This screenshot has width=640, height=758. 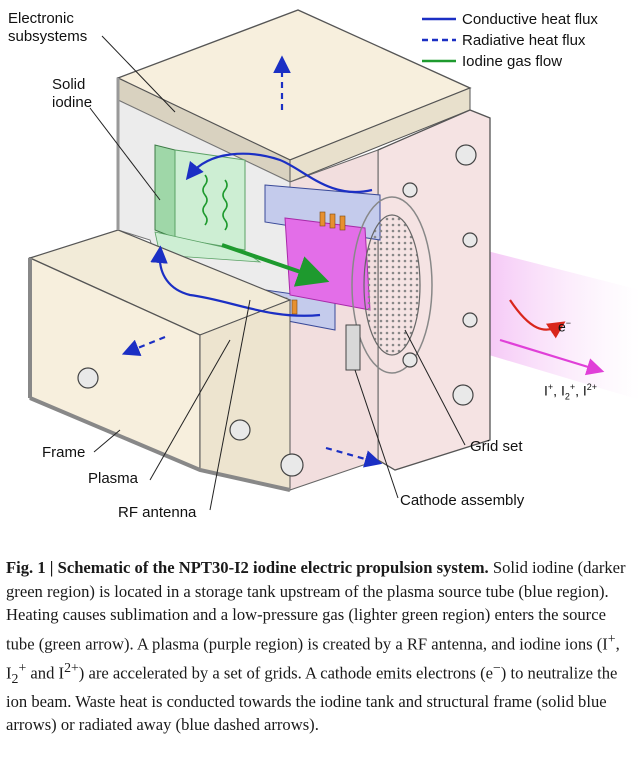 I want to click on label-iodine-ions: I+, I2+, I2+, so click(x=571, y=392).